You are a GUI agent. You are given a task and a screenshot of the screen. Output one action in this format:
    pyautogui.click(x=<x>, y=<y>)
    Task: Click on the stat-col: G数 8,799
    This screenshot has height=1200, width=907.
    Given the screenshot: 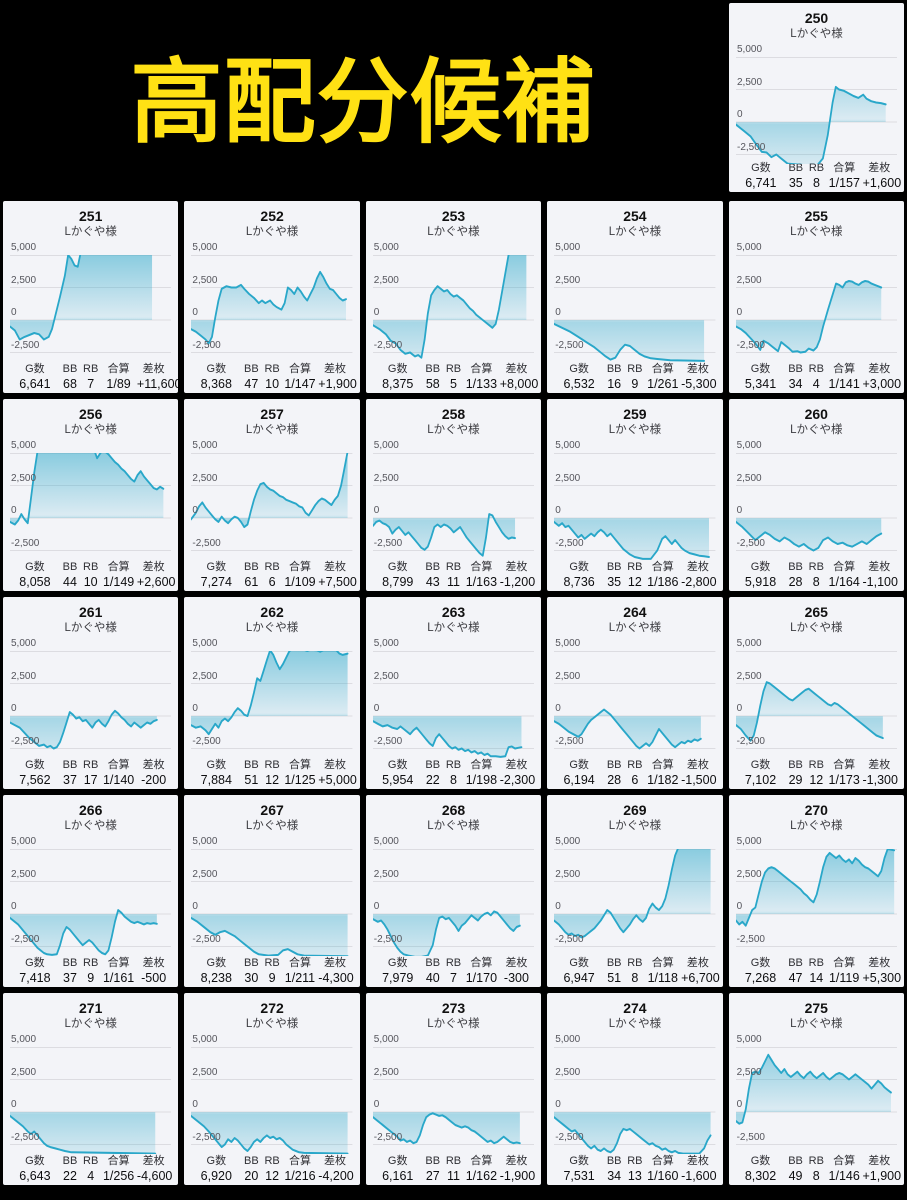 What is the action you would take?
    pyautogui.click(x=398, y=575)
    